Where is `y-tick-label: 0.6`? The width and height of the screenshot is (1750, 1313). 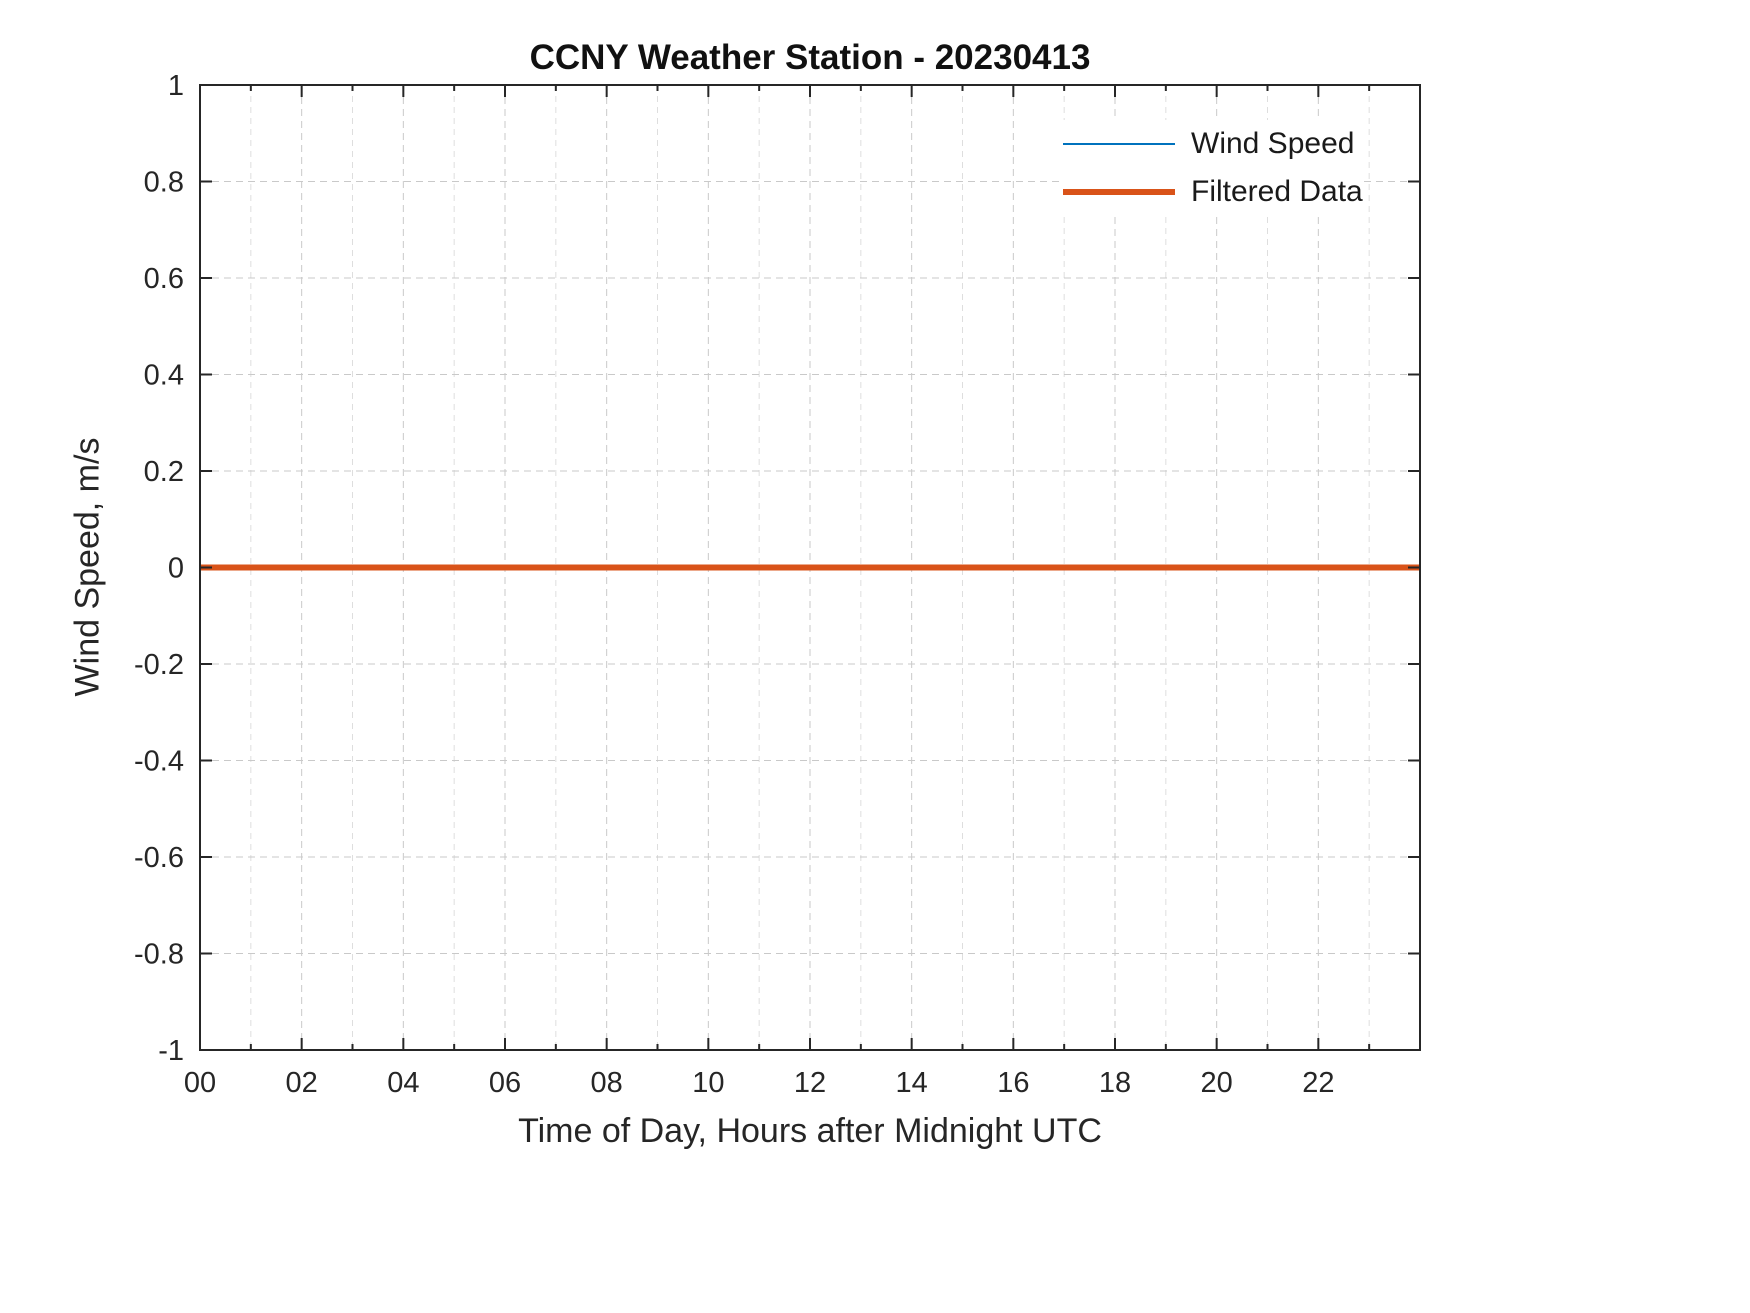
y-tick-label: 0.6 is located at coordinates (164, 279).